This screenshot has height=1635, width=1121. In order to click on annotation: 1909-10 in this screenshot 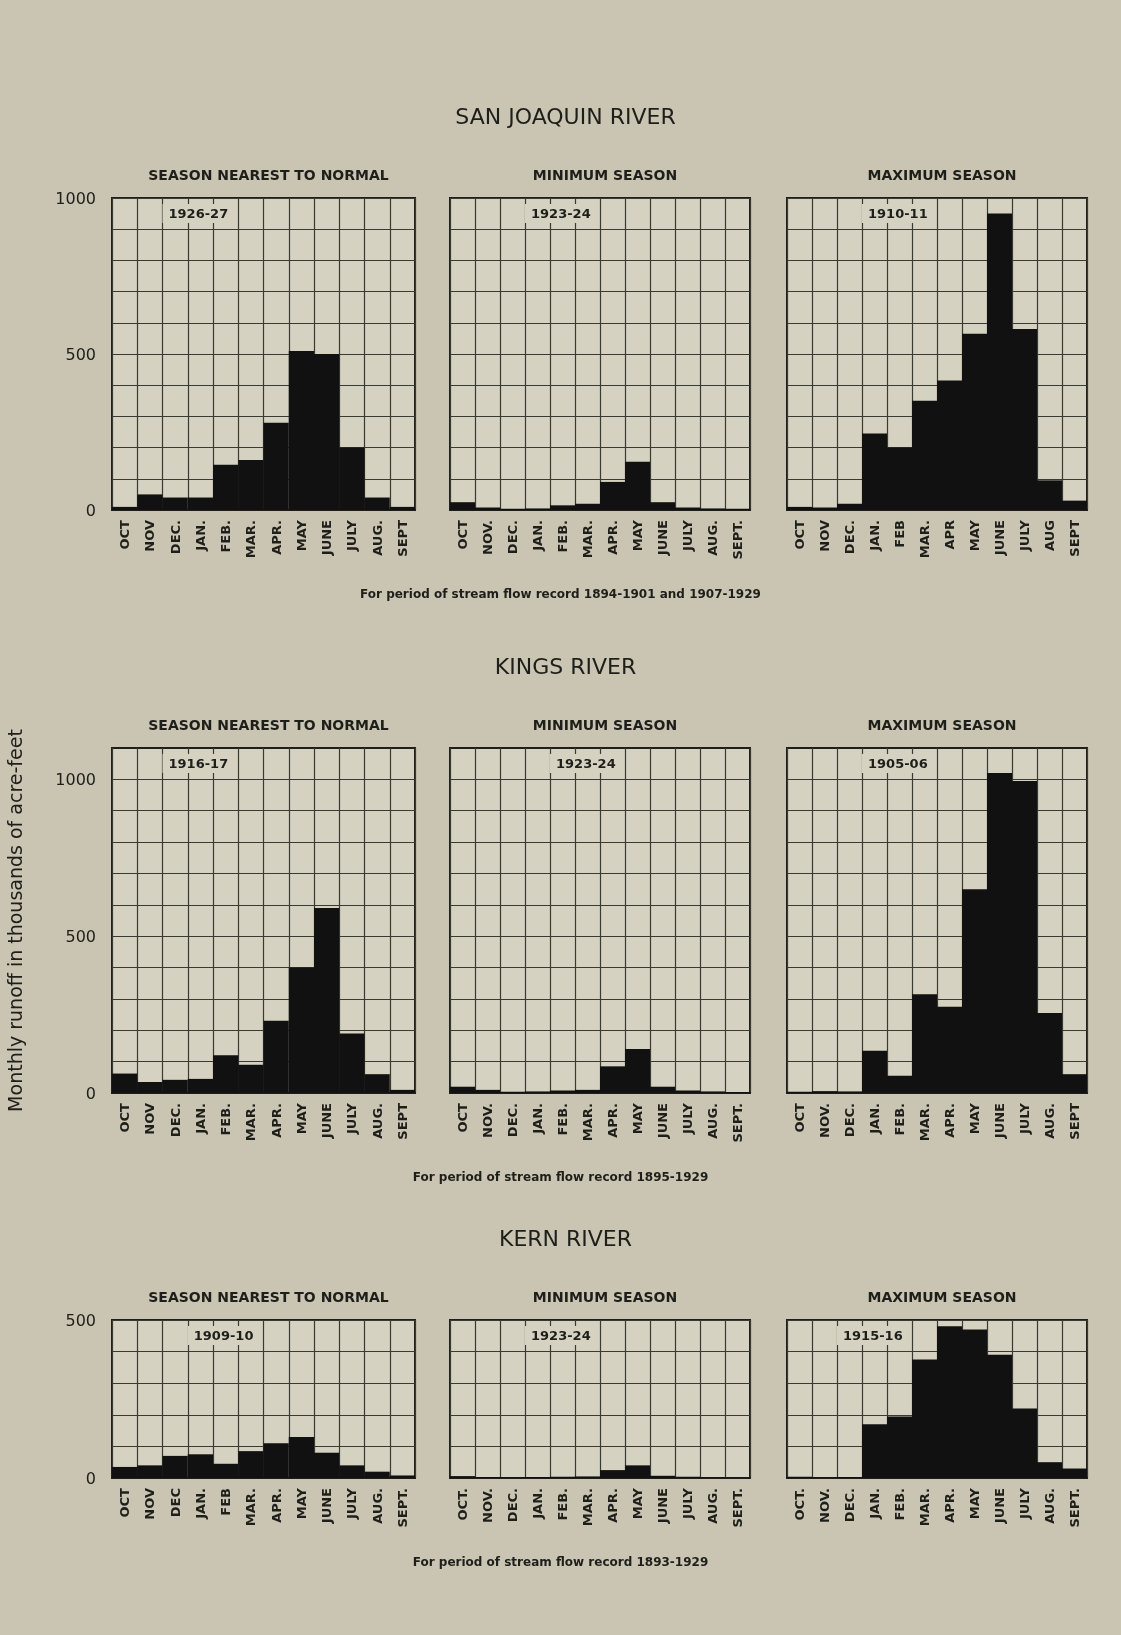, I will do `click(223, 1335)`.